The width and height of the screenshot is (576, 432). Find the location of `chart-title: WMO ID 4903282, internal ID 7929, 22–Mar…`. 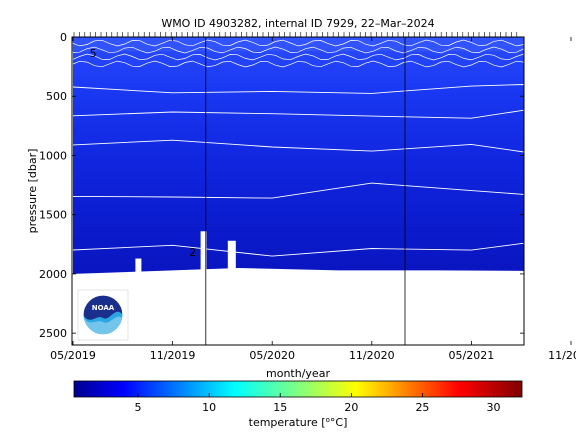

chart-title: WMO ID 4903282, internal ID 7929, 22–Mar… is located at coordinates (297, 23).